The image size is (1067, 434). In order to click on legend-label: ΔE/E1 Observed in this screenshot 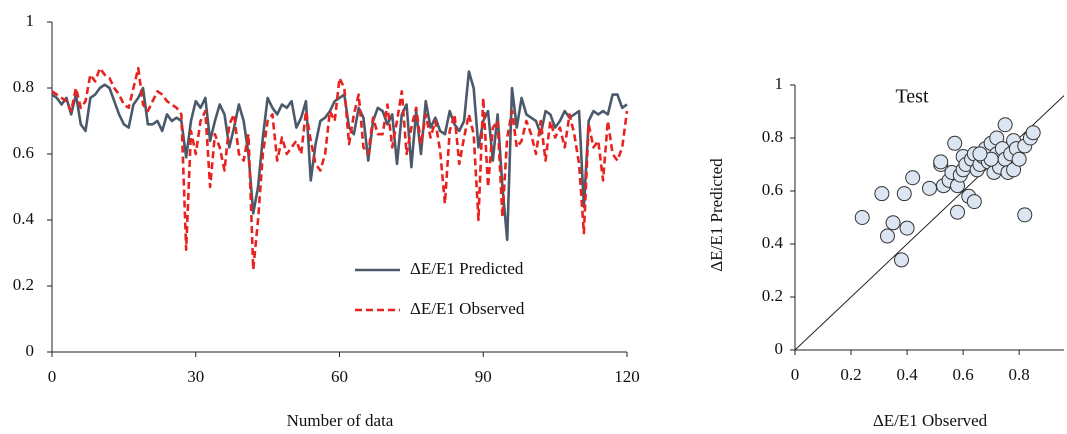, I will do `click(467, 308)`.